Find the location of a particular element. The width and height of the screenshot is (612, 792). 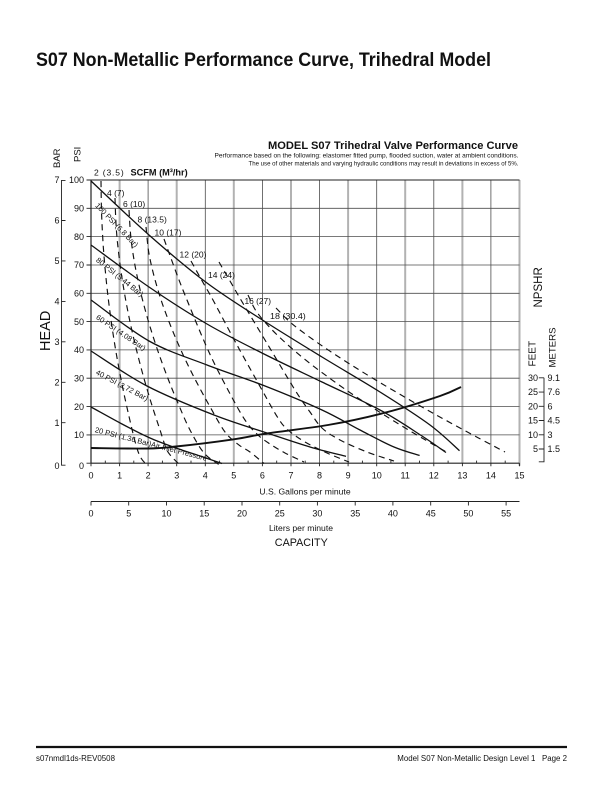

svg-text: 100 is located at coordinates (76, 180).